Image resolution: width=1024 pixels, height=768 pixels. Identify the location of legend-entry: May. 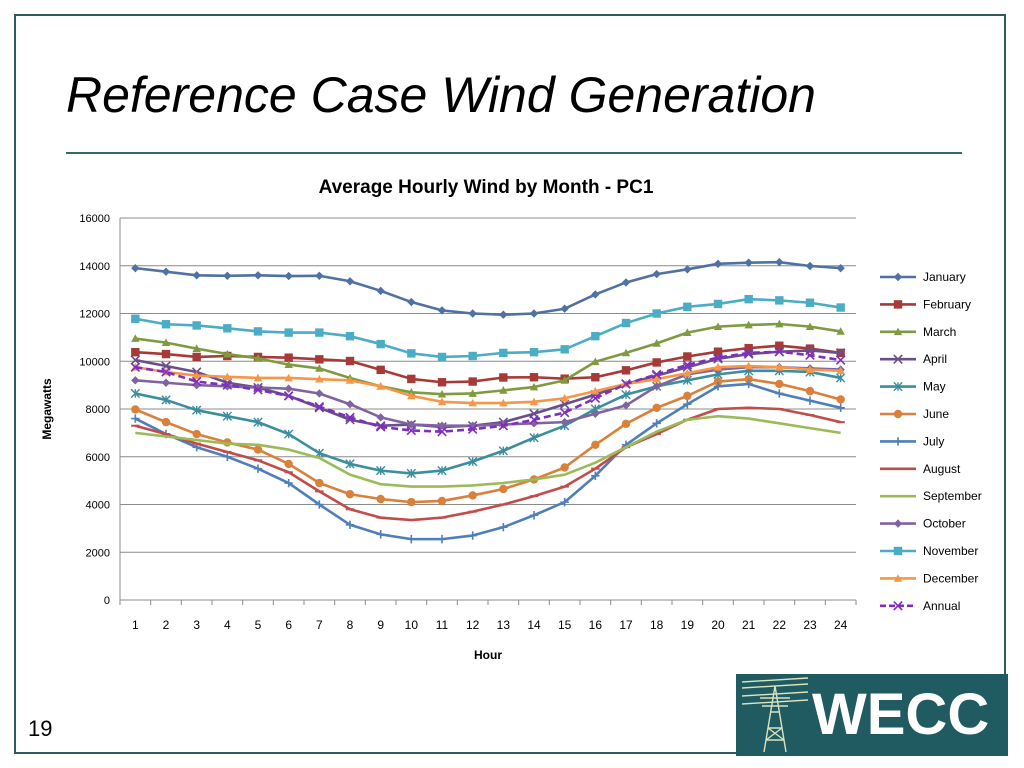
(913, 387).